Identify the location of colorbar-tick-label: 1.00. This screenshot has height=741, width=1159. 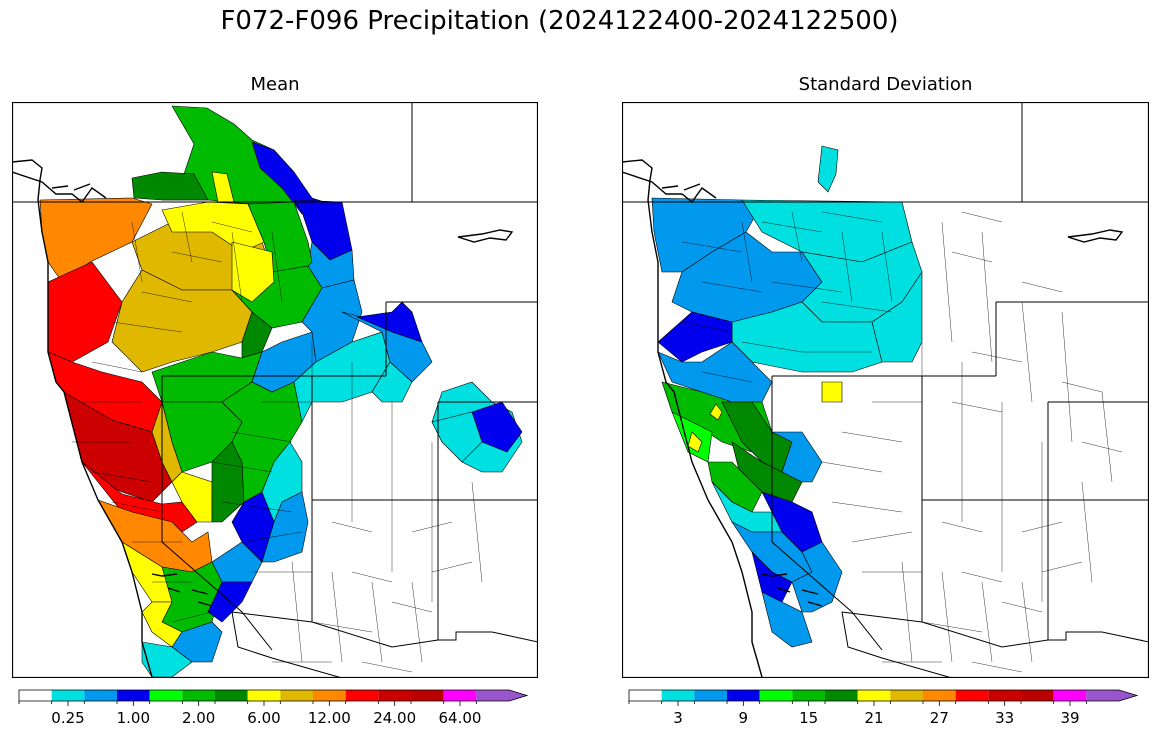
(133, 718).